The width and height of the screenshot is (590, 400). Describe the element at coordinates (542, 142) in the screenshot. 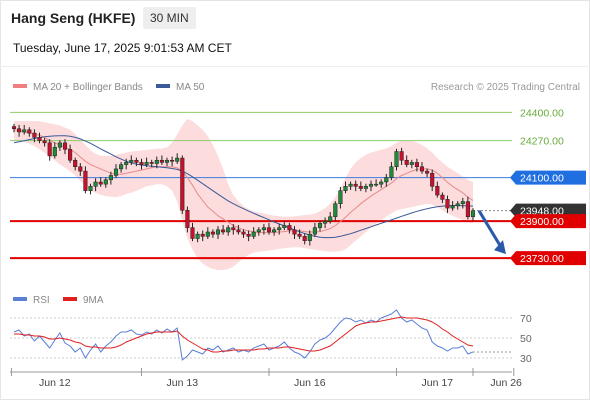

I see `level-label: 24270.00` at that location.